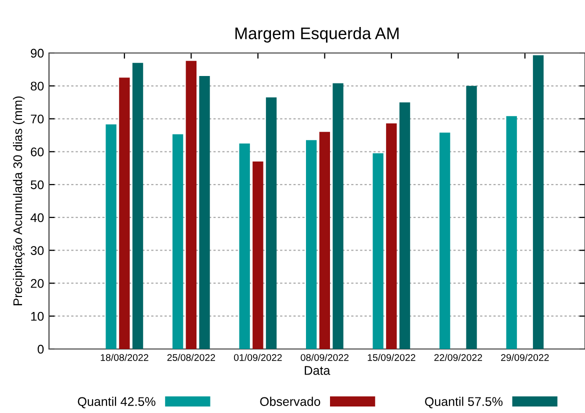  I want to click on y-tick-label: 90, so click(37, 53).